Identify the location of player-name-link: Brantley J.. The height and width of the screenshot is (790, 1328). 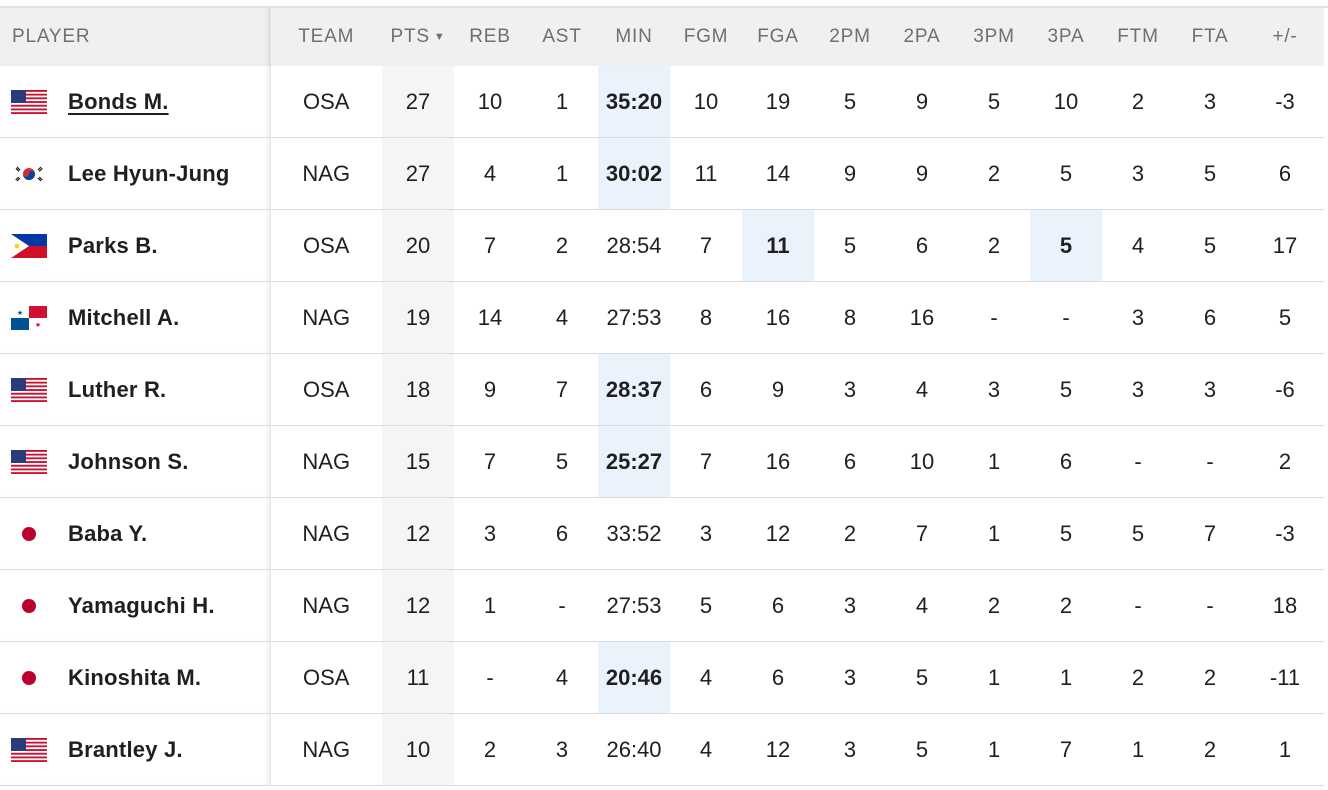
(125, 749).